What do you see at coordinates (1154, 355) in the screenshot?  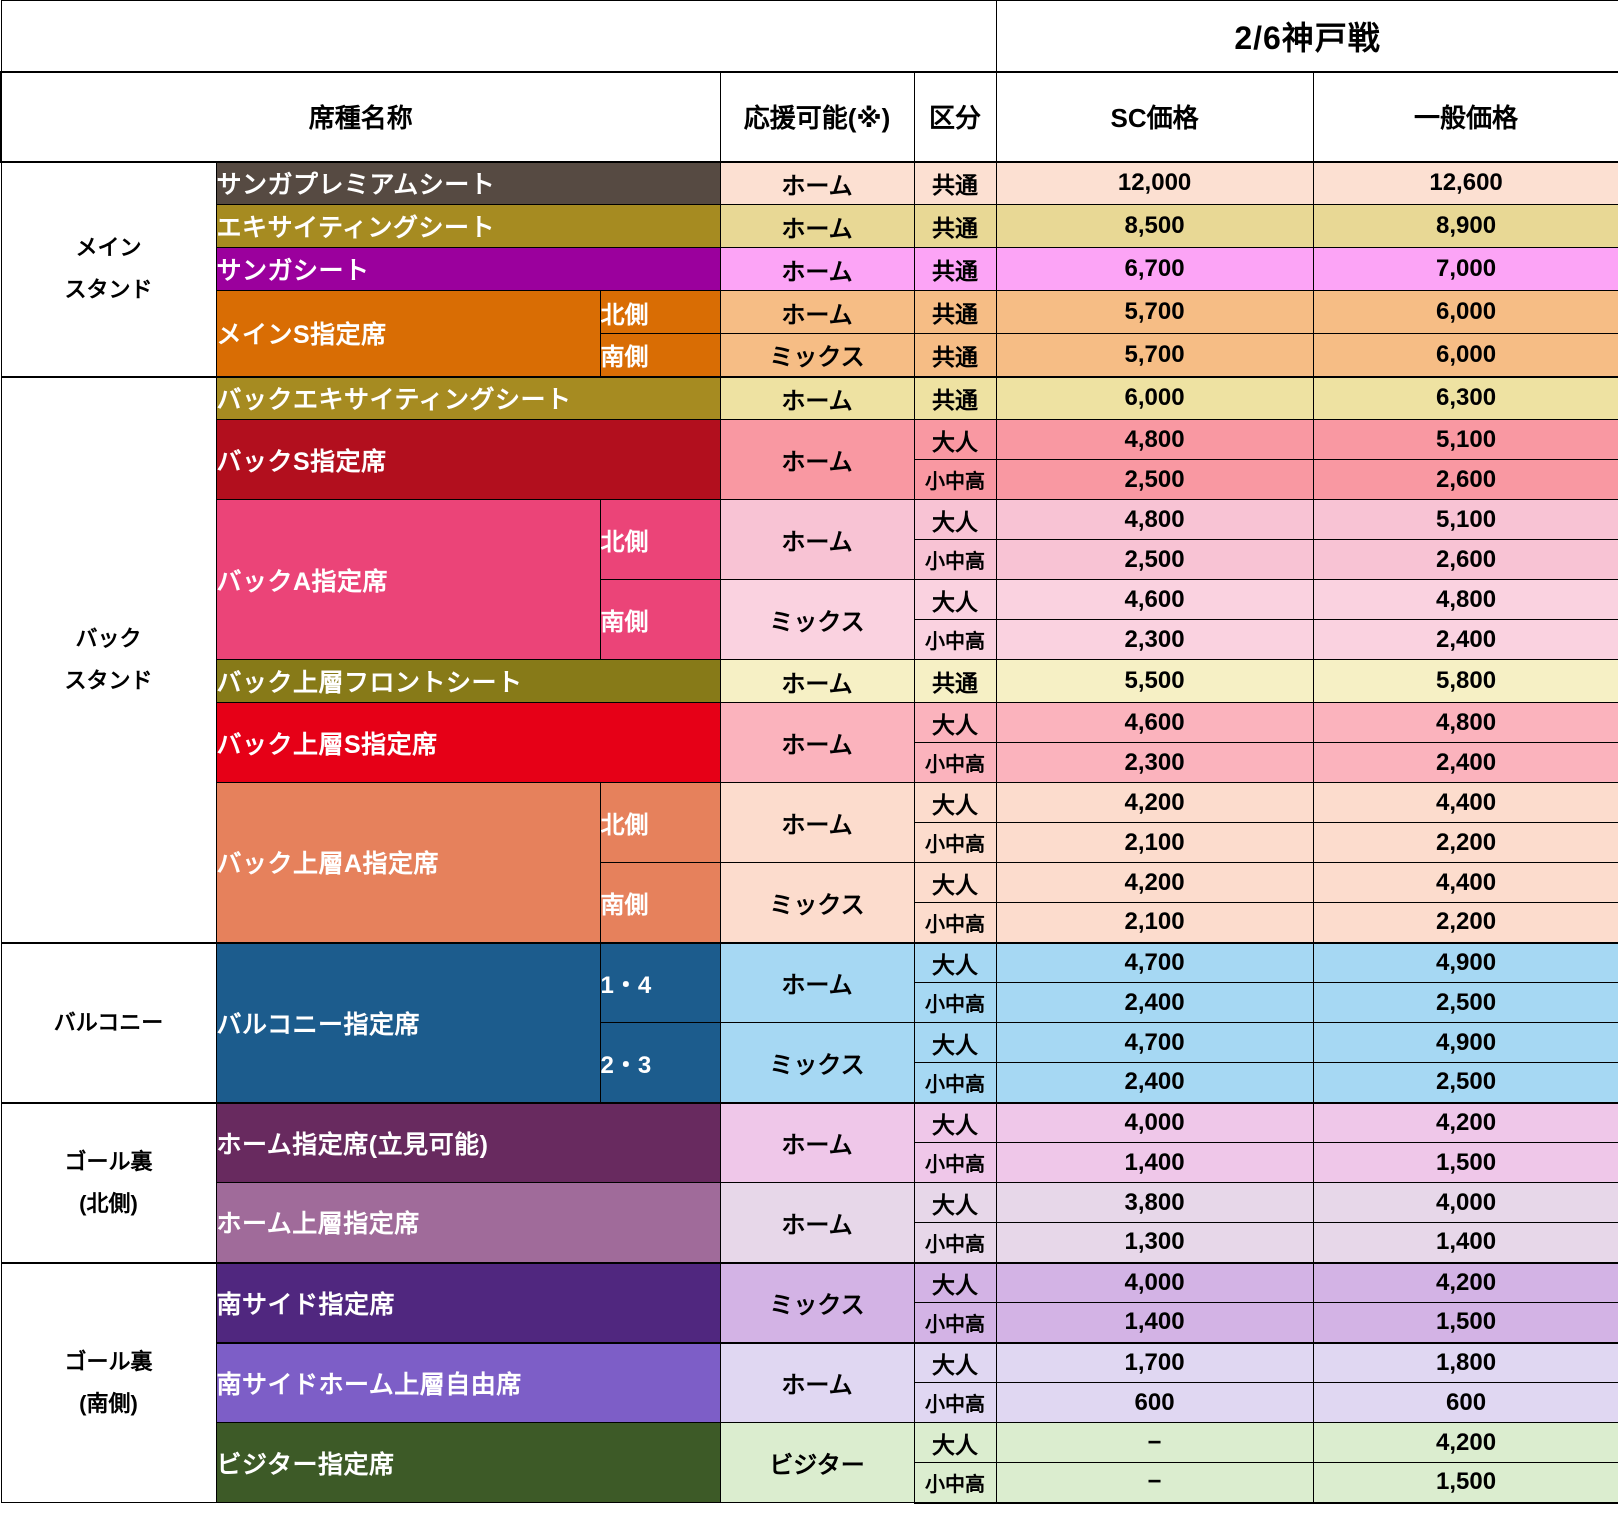 I see `sc-price-cell: 5,700` at bounding box center [1154, 355].